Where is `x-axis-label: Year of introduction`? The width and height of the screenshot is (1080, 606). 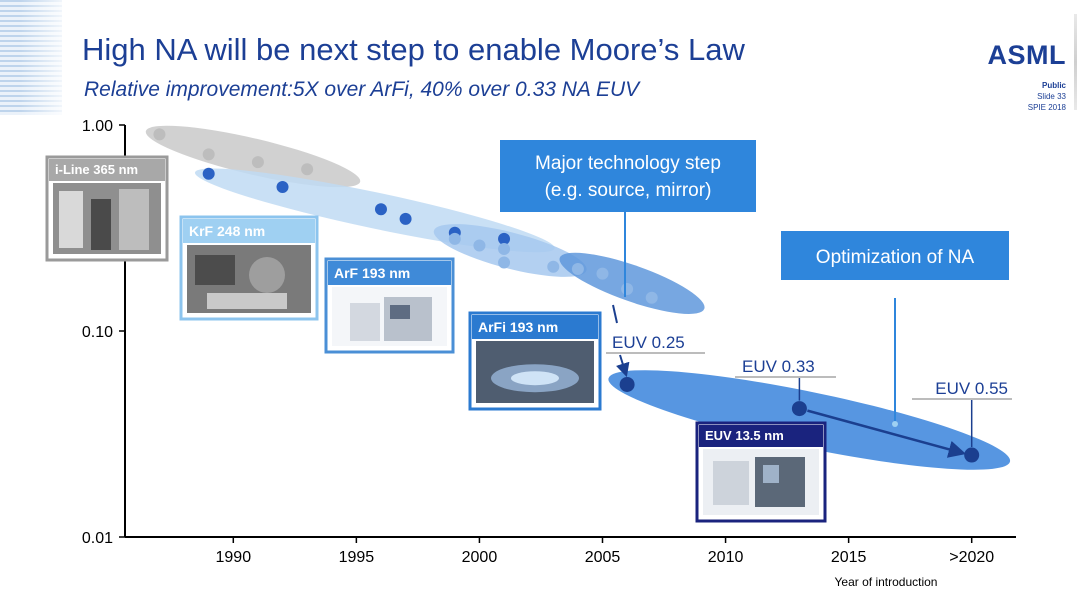 x-axis-label: Year of introduction is located at coordinates (886, 582).